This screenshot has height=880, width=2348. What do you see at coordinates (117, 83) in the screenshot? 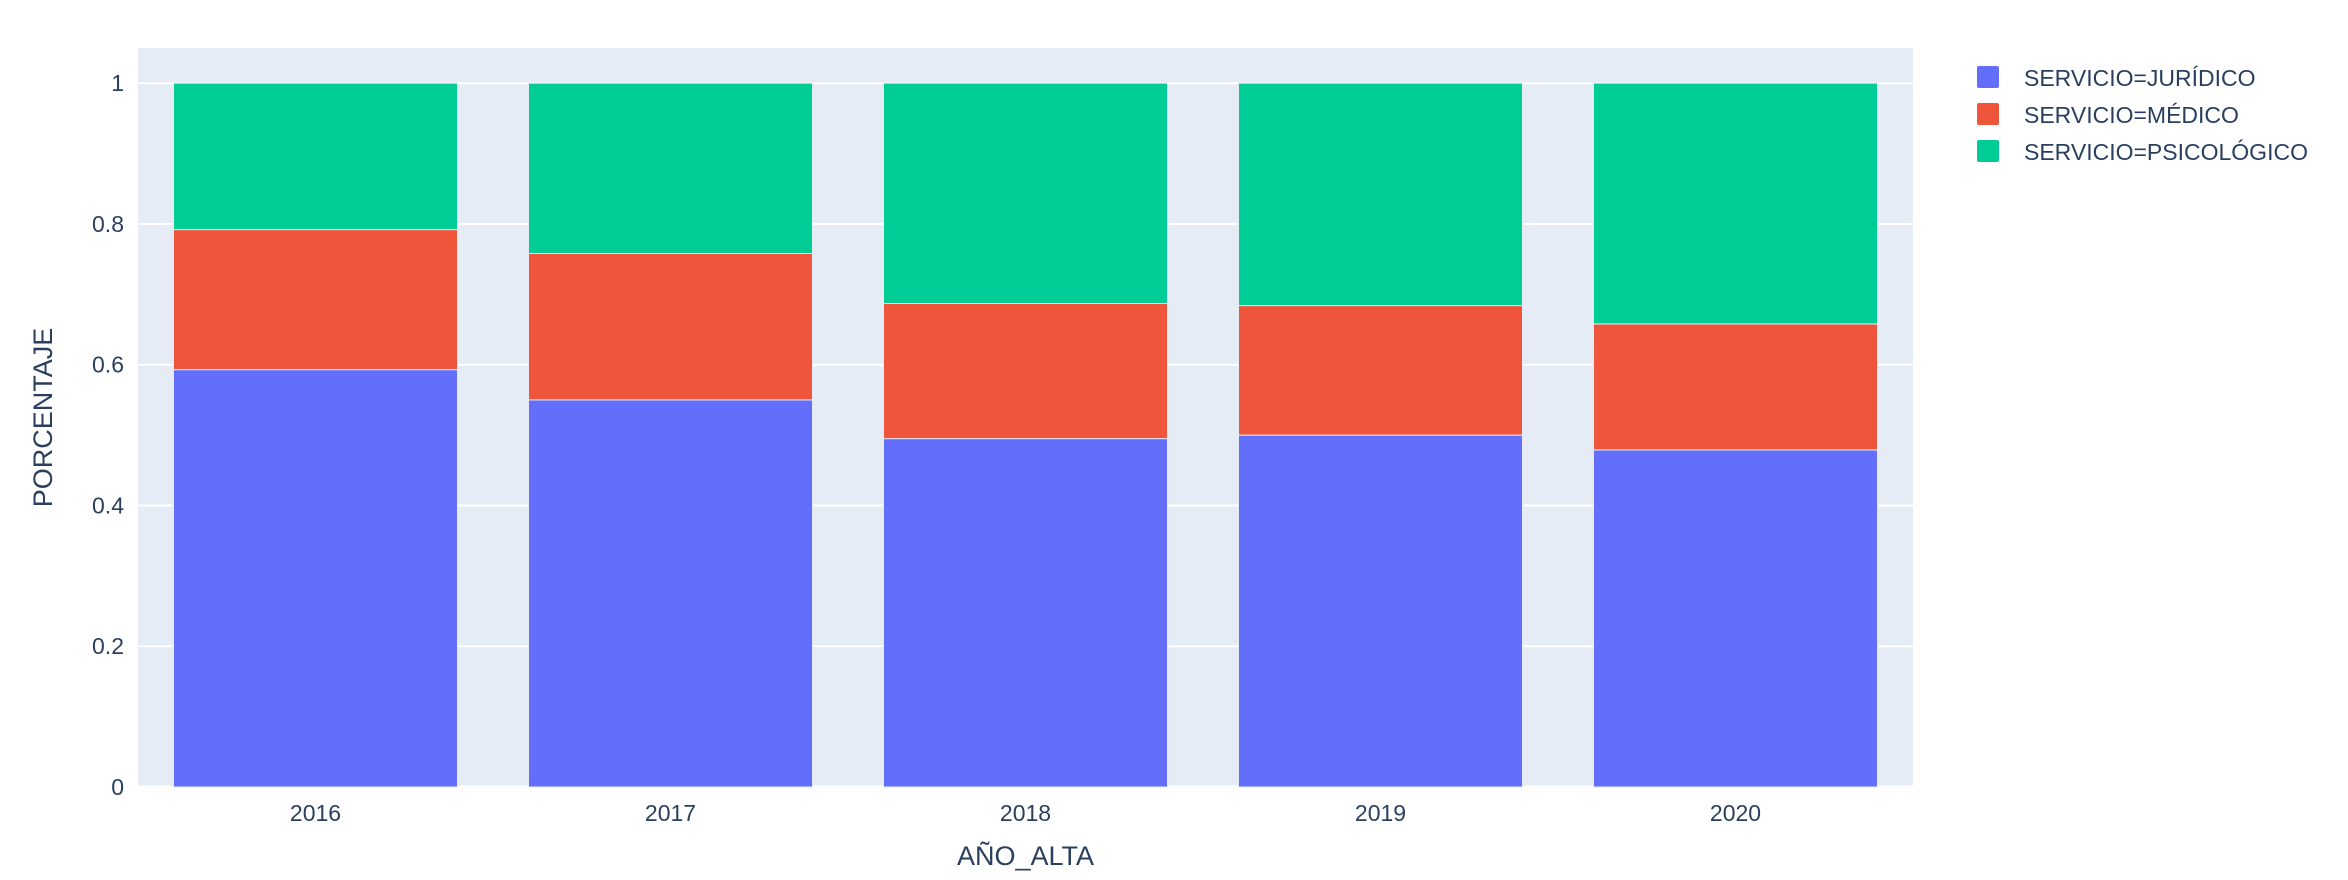
I see `y-tick-label: 1` at bounding box center [117, 83].